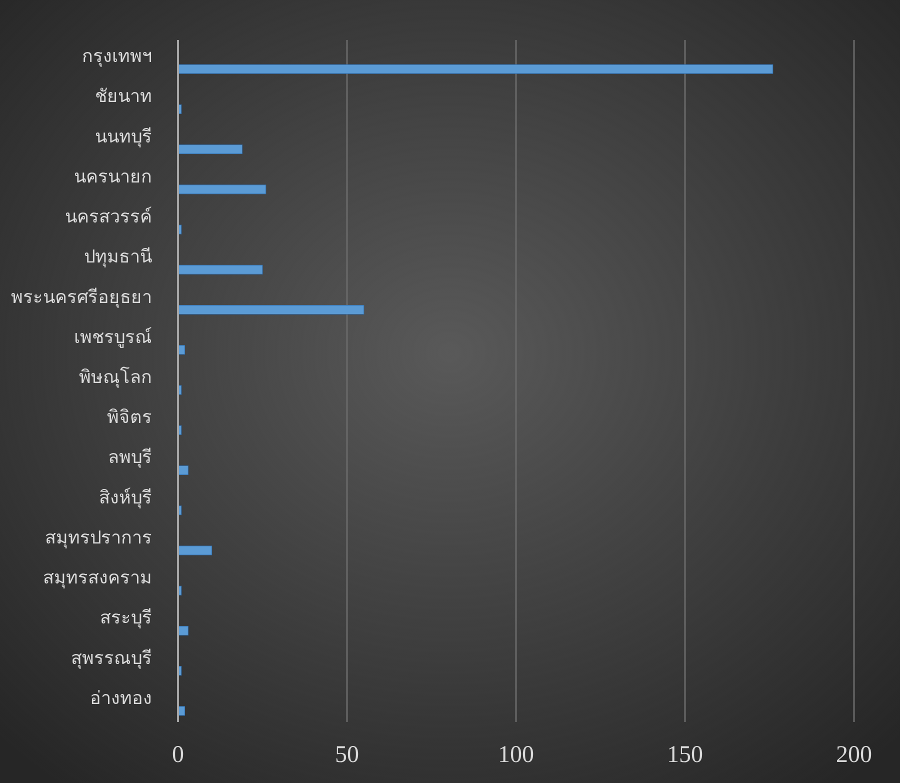 The image size is (900, 783). I want to click on y-tick-label: นครนายก, so click(113, 176).